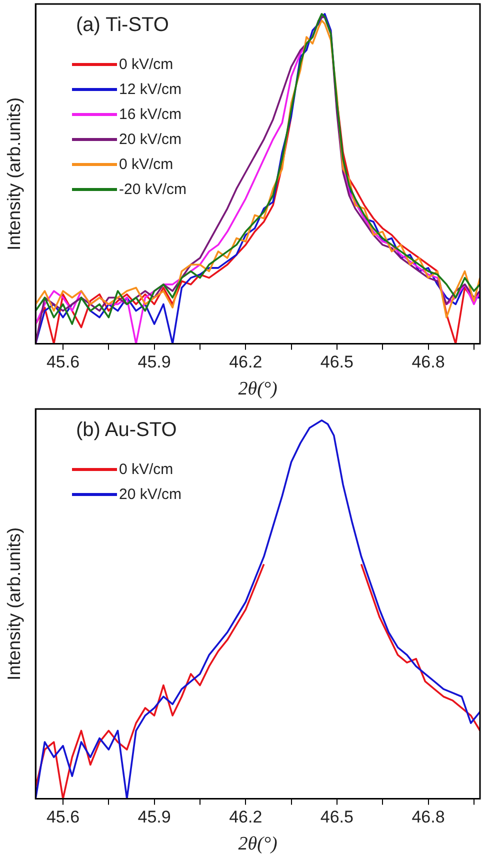 Image resolution: width=483 pixels, height=860 pixels. Describe the element at coordinates (126, 430) in the screenshot. I see `chart-title: (b) Au-STO` at that location.